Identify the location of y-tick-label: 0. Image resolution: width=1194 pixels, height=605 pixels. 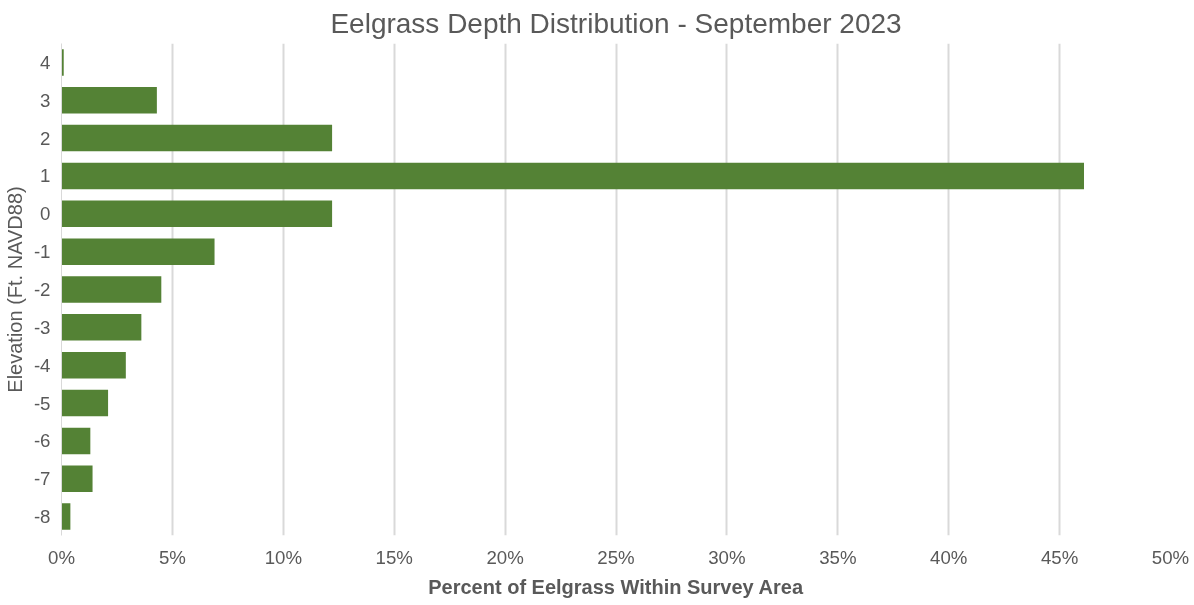
(45, 214).